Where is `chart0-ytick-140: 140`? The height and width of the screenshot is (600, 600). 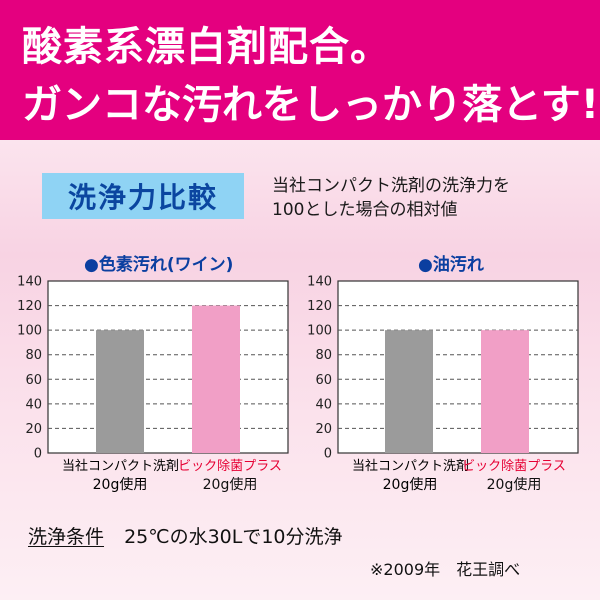
chart0-ytick-140: 140 is located at coordinates (29, 282).